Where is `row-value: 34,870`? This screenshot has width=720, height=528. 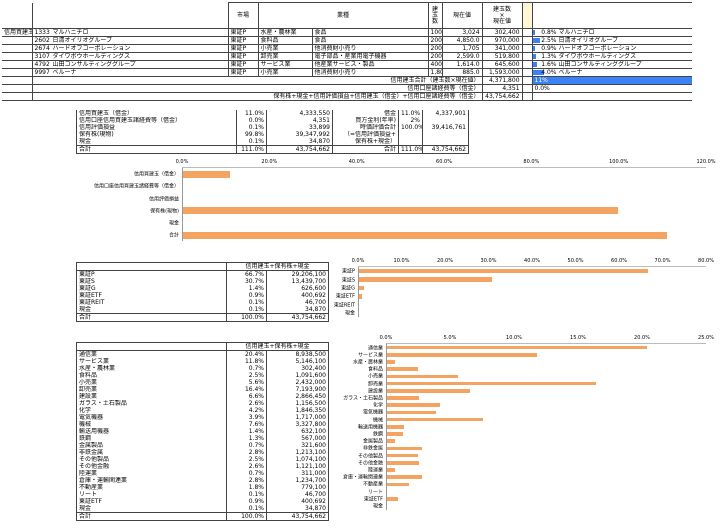 row-value: 34,870 is located at coordinates (297, 310).